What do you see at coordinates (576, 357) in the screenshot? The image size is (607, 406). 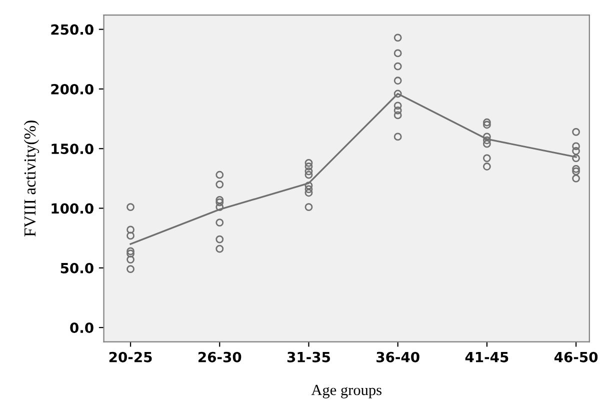 I see `x-tick-label: 46-50` at bounding box center [576, 357].